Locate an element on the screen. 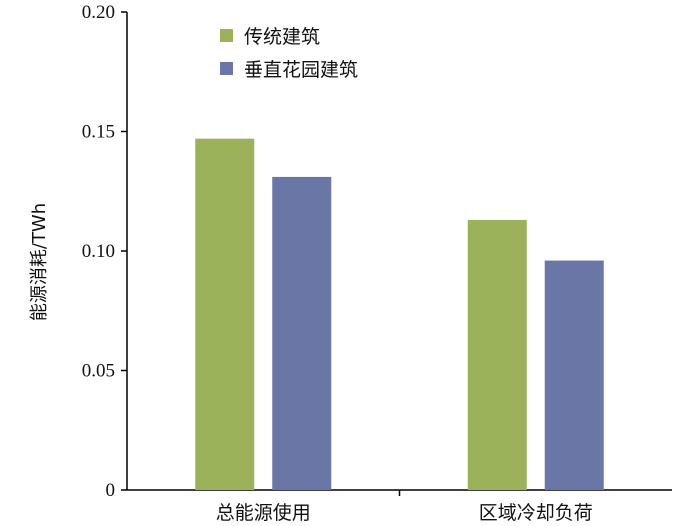 The height and width of the screenshot is (526, 700). y-tick-label: 0 is located at coordinates (111, 490).